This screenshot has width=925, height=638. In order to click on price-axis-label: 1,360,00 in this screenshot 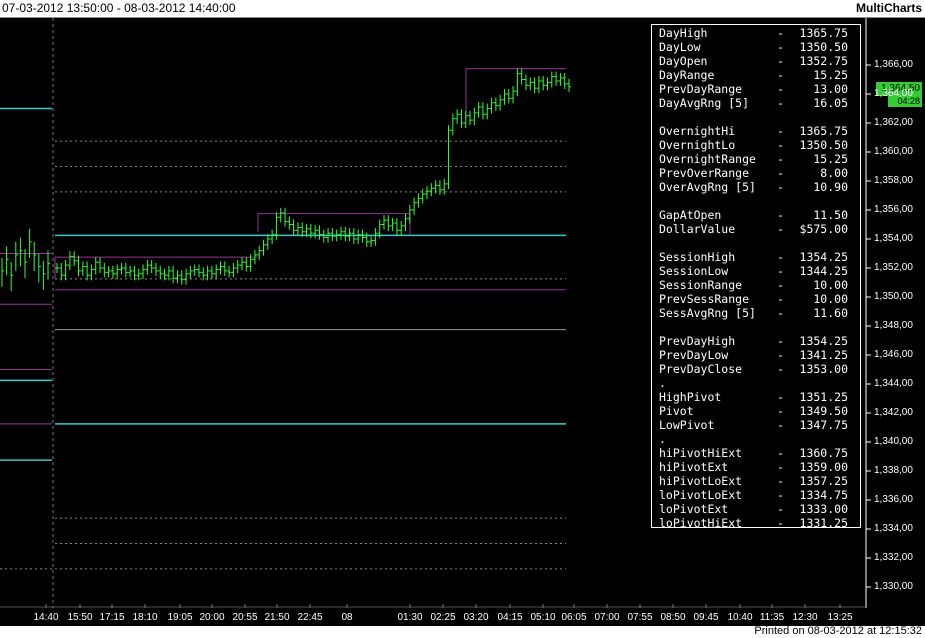, I will do `click(893, 151)`.